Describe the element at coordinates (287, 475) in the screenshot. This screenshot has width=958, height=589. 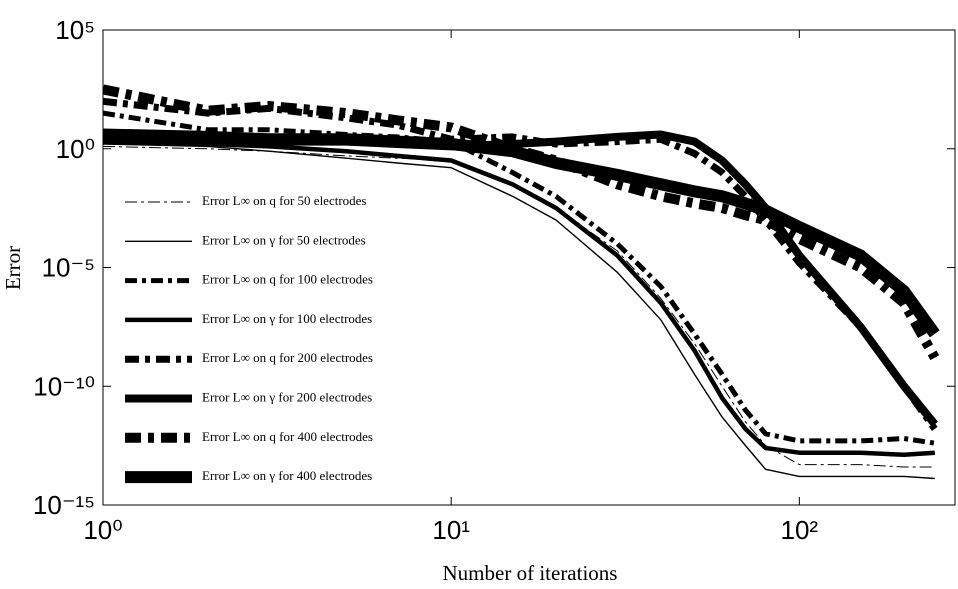
I see `legend-label: Error L∞ on γ for 400 electrodes` at that location.